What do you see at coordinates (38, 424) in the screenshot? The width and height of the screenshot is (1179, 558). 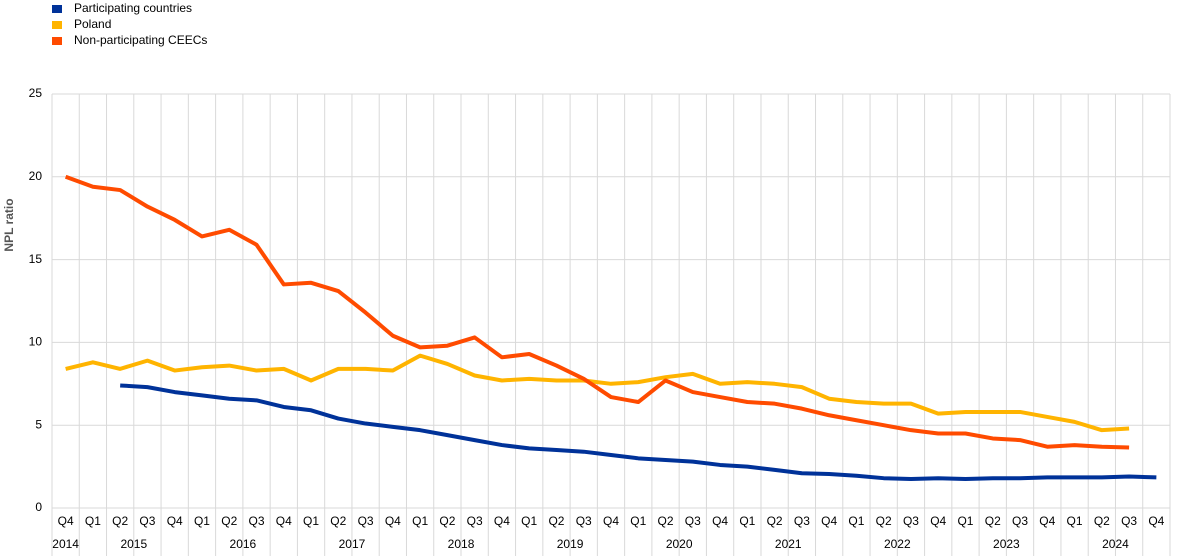 I see `y-tick-label: 5` at bounding box center [38, 424].